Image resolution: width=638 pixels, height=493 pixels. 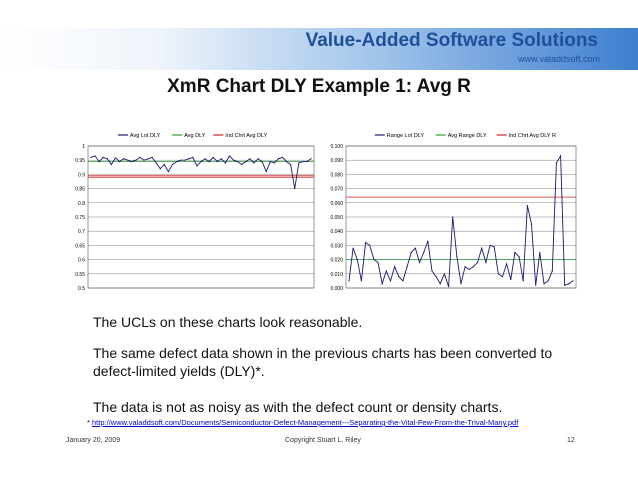 I want to click on footnote-mark: *, so click(x=88, y=422).